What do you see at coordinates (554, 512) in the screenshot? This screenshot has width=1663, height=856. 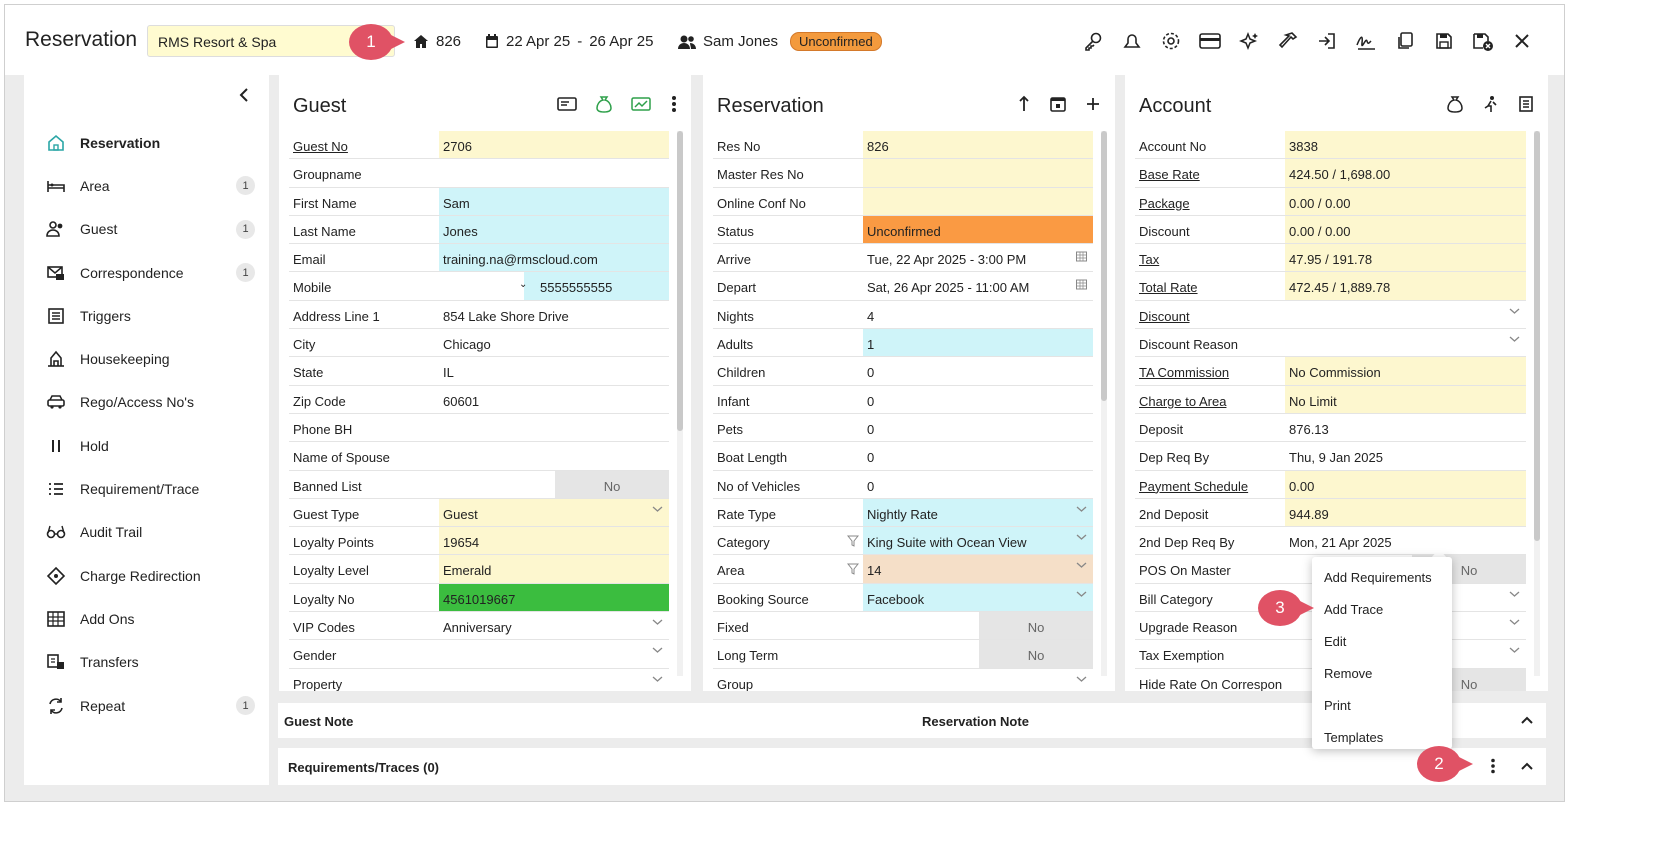 I see `guest-field-guest-type: Guest` at bounding box center [554, 512].